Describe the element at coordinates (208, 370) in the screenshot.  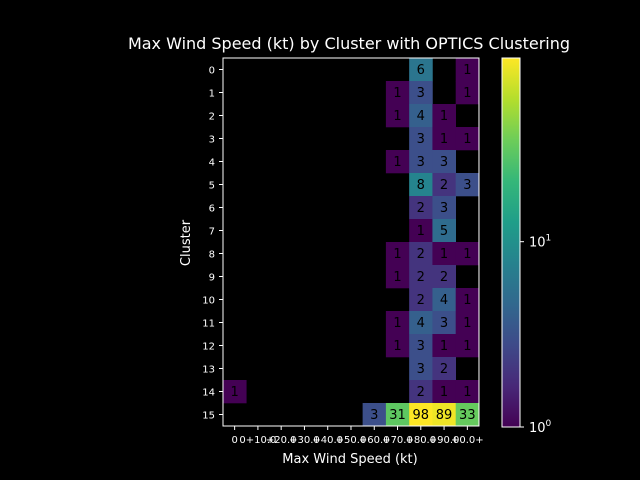
I see `y-tick-label: 13` at that location.